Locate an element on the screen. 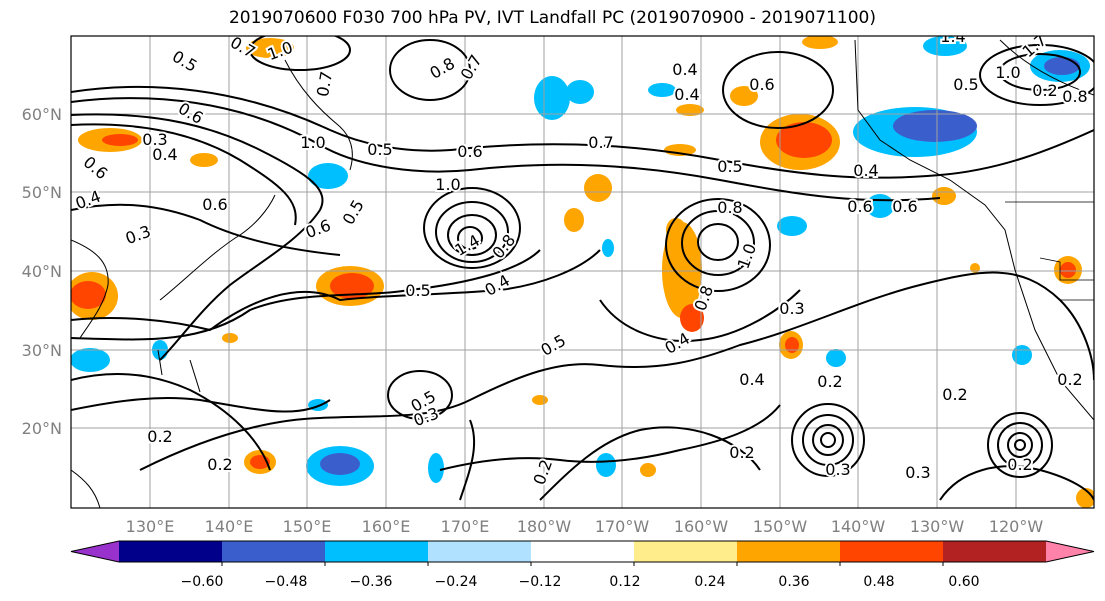 The width and height of the screenshot is (1105, 601). lon-label: 170°E is located at coordinates (465, 526).